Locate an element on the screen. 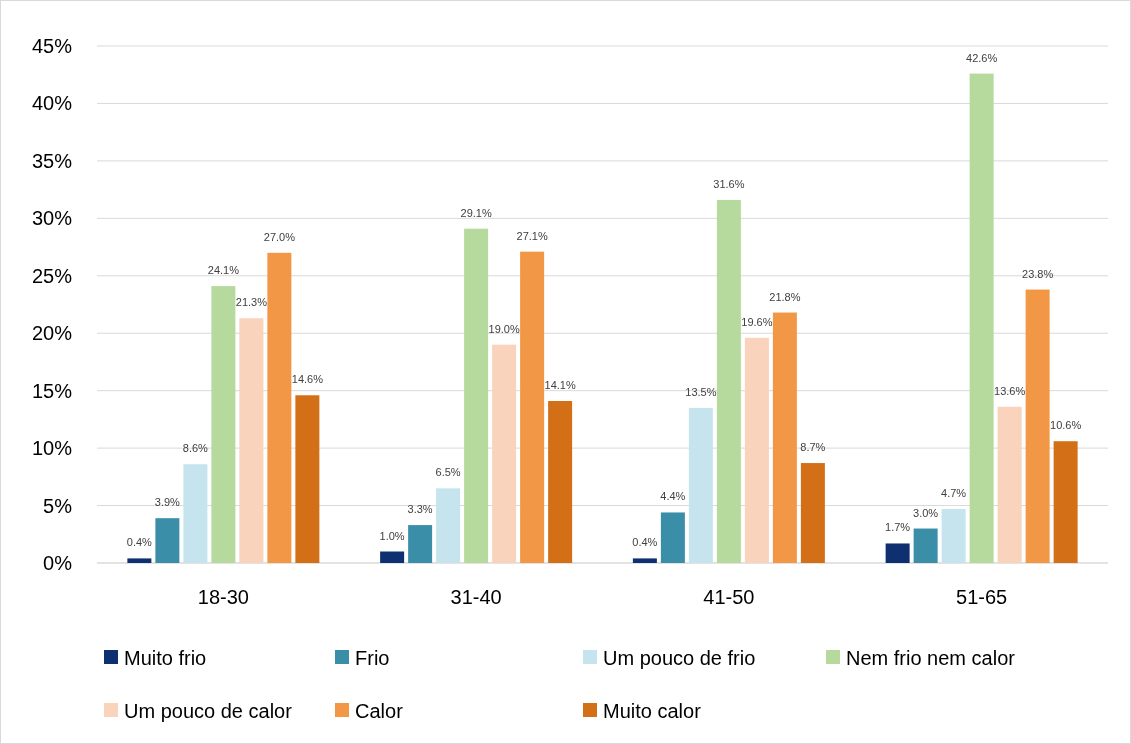 This screenshot has width=1131, height=744. data-label: 19.6% is located at coordinates (757, 321).